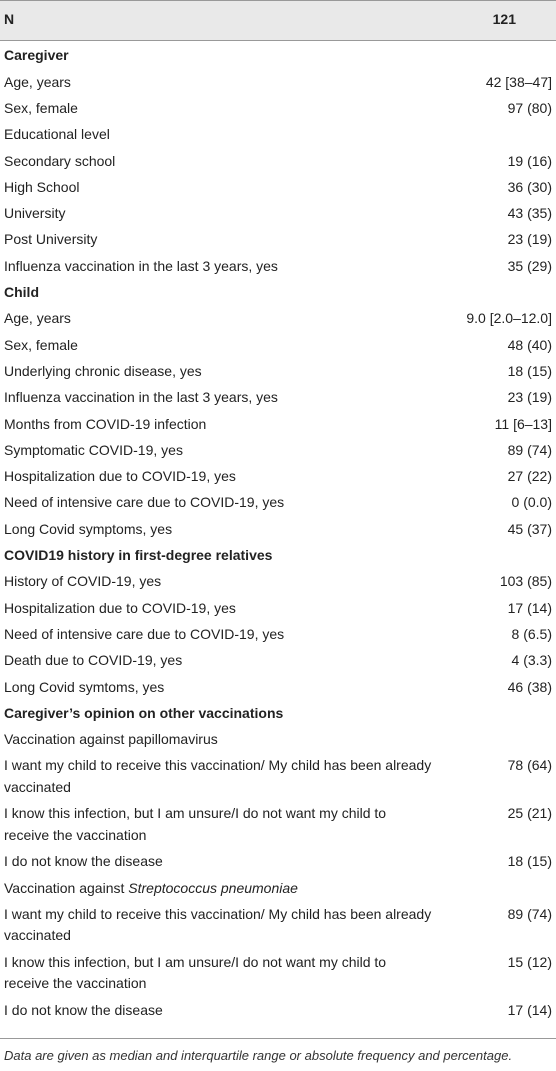  What do you see at coordinates (278, 862) in the screenshot?
I see `table-row: I do not know the disease 18 (15)` at bounding box center [278, 862].